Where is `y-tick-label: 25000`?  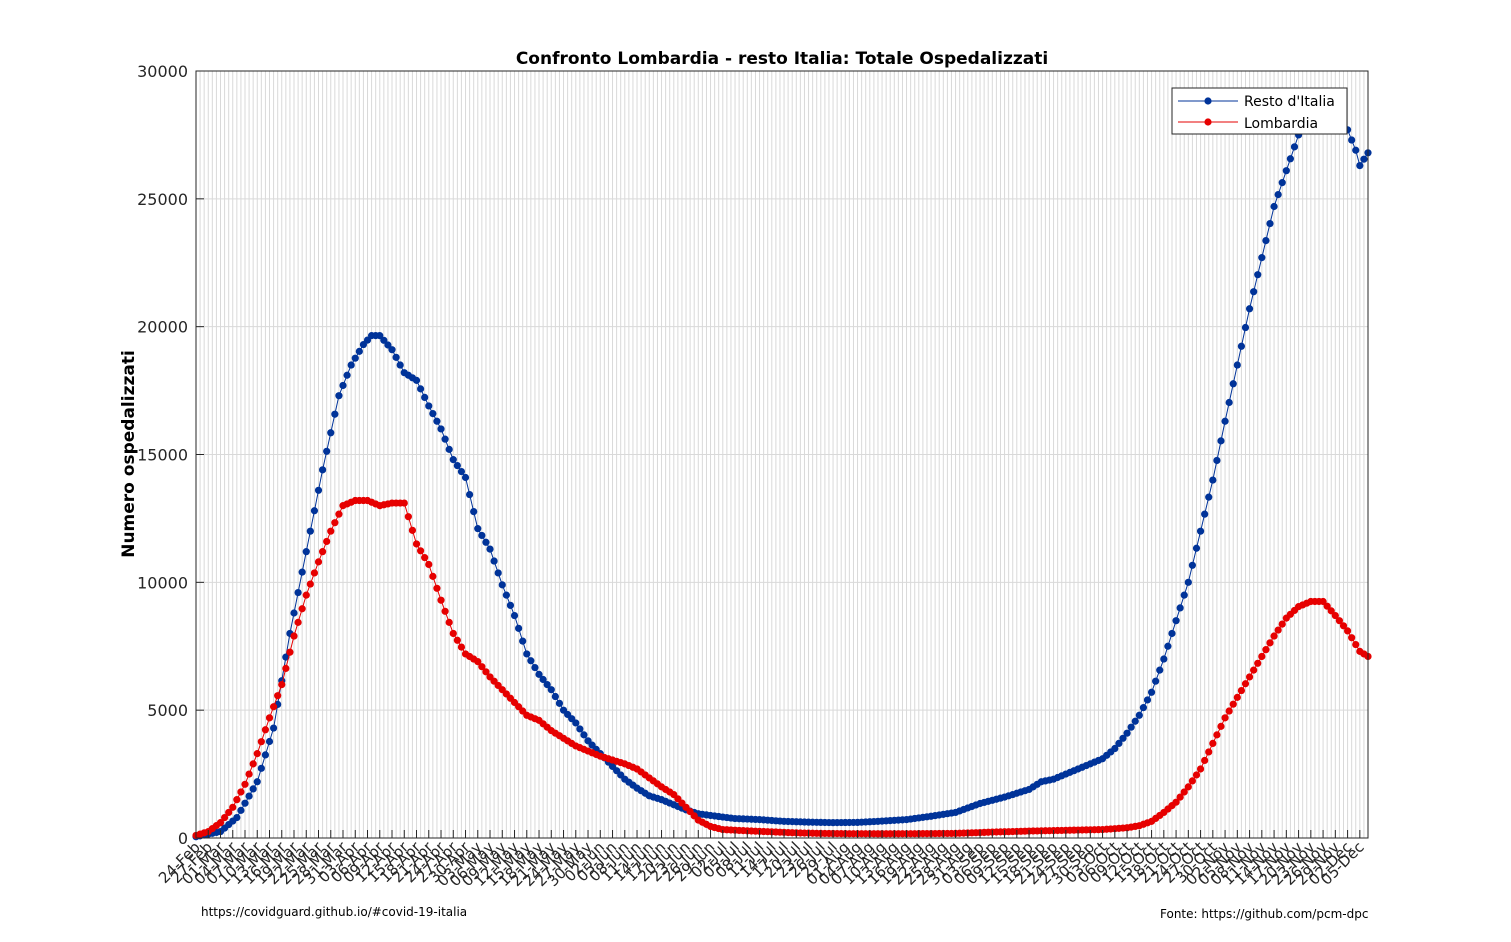
y-tick-label: 25000 is located at coordinates (162, 199).